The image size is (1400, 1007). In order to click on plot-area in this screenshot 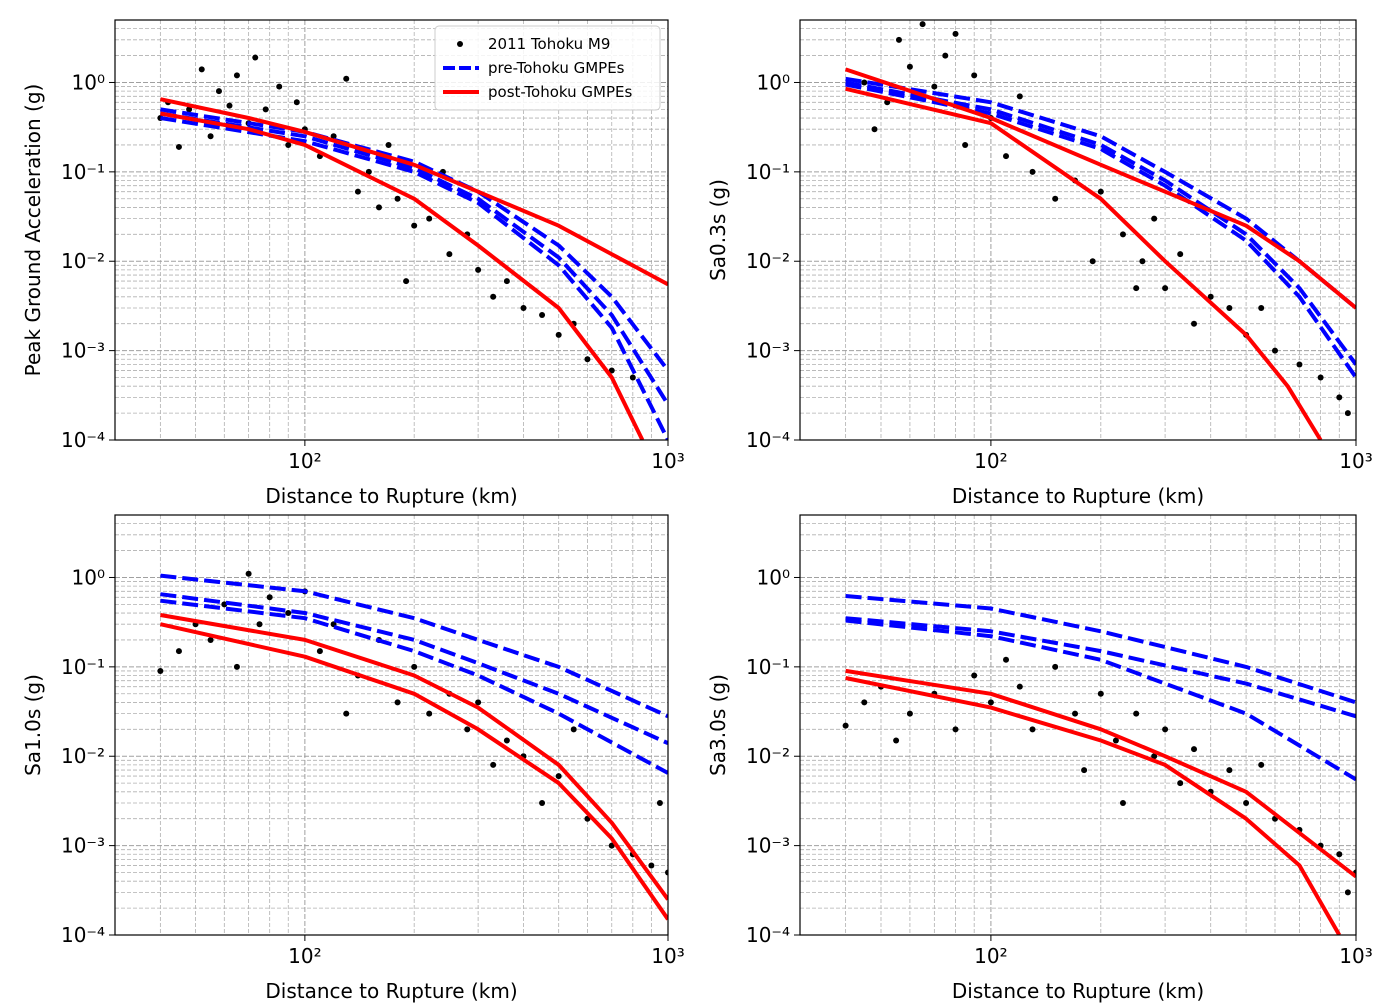, I will do `click(412, 247)`.